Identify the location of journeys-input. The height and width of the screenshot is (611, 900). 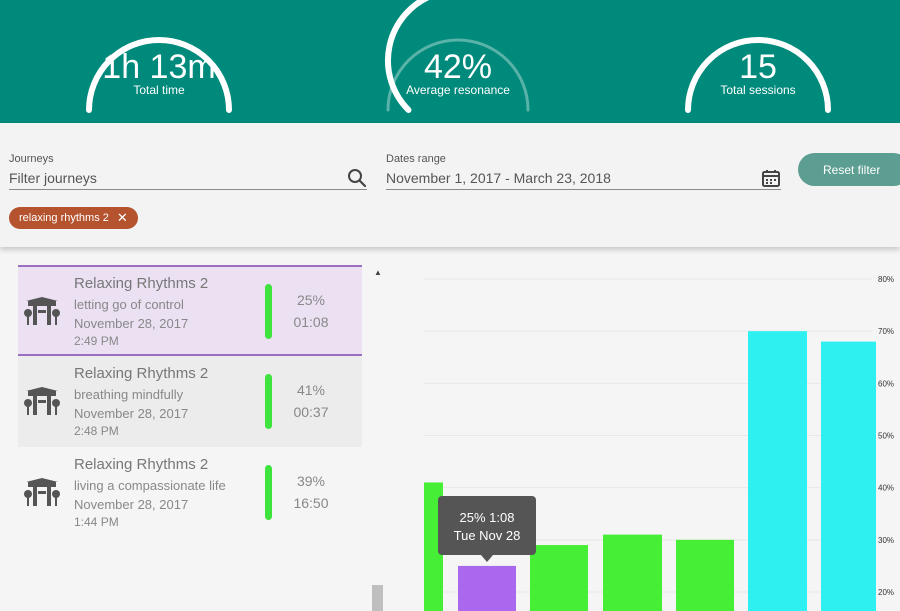
(188, 178).